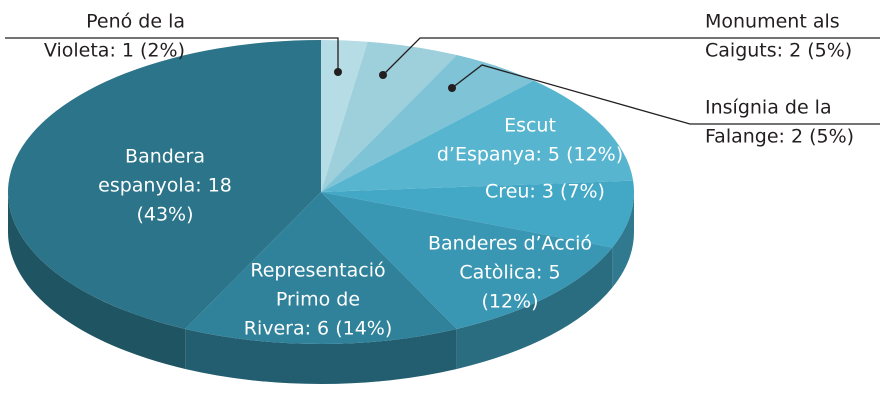 The image size is (885, 417). I want to click on data-label: Falange: 2 (5%), so click(779, 137).